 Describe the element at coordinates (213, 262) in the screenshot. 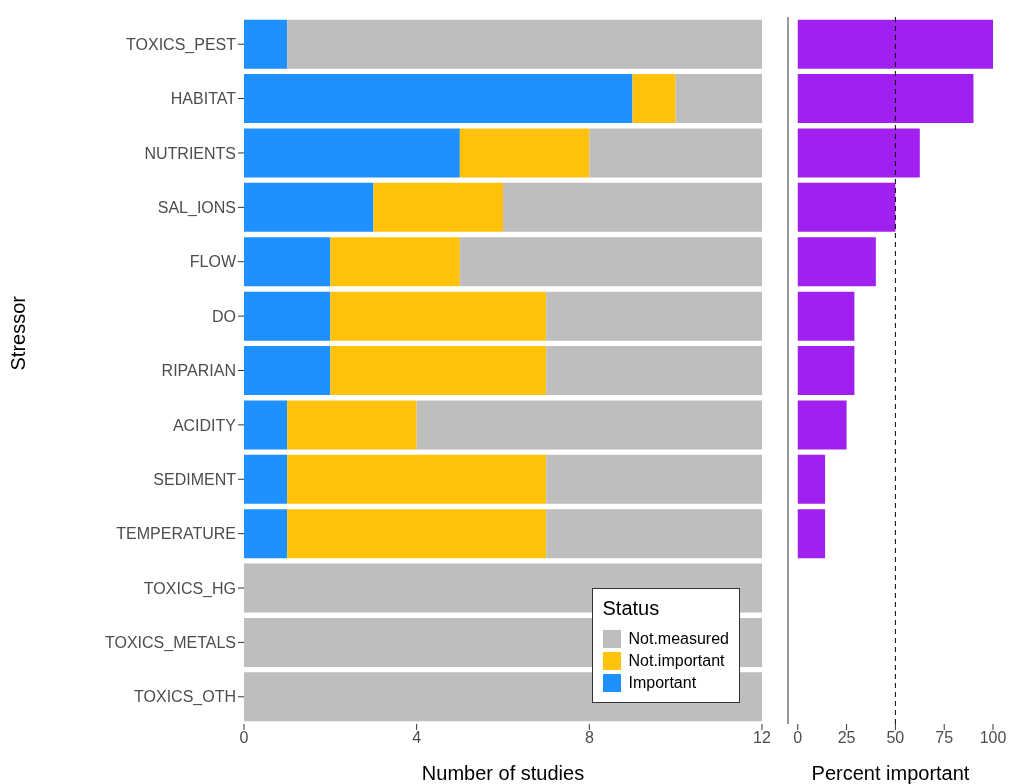

I see `y-tick-label: FLOW` at that location.